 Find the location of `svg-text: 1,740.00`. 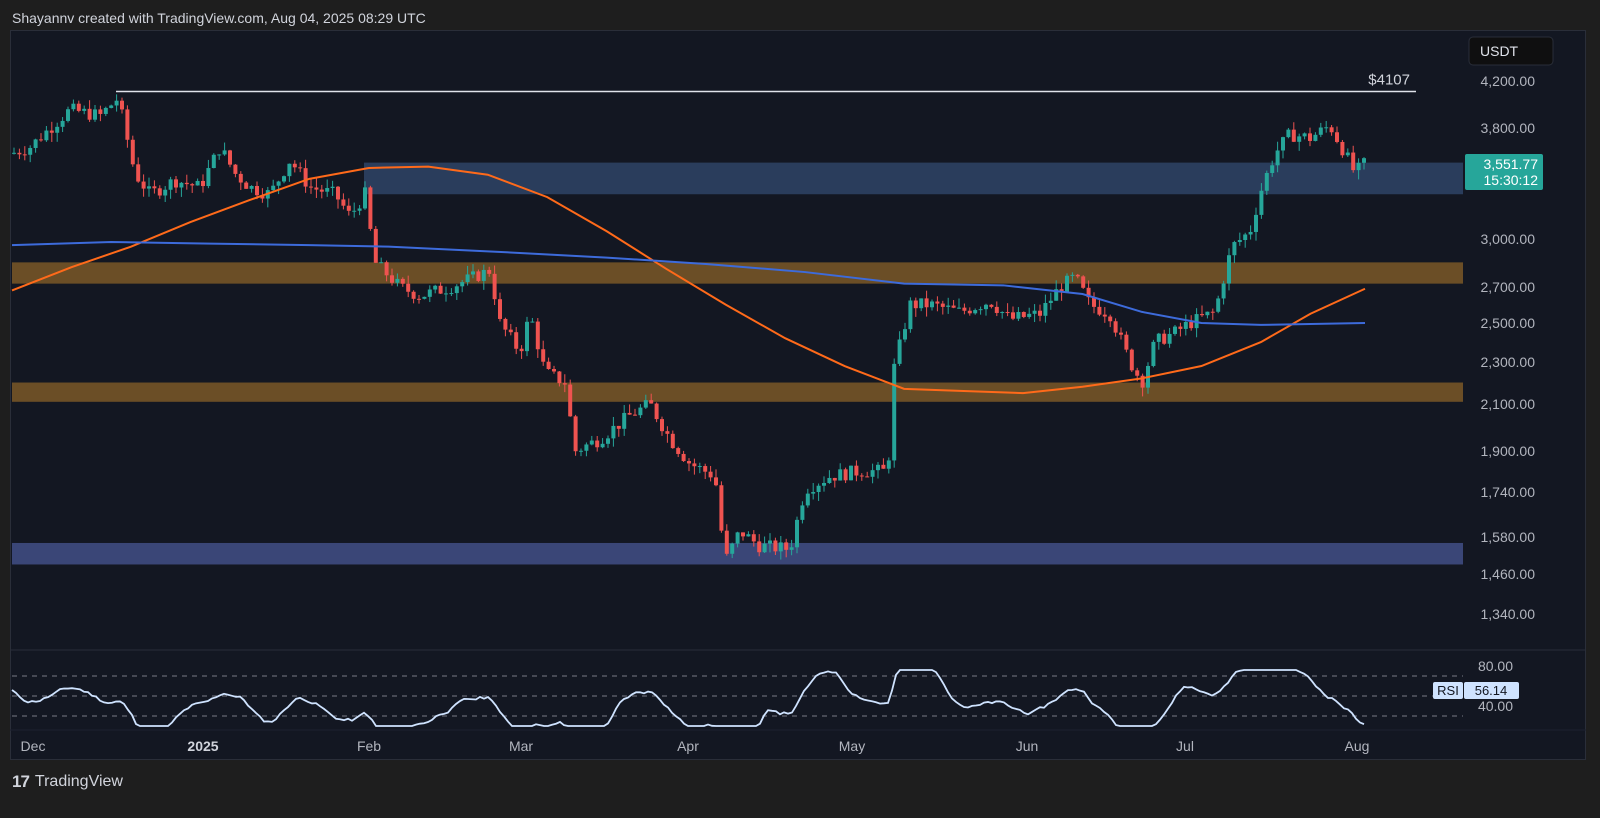

svg-text: 1,740.00 is located at coordinates (1508, 492).